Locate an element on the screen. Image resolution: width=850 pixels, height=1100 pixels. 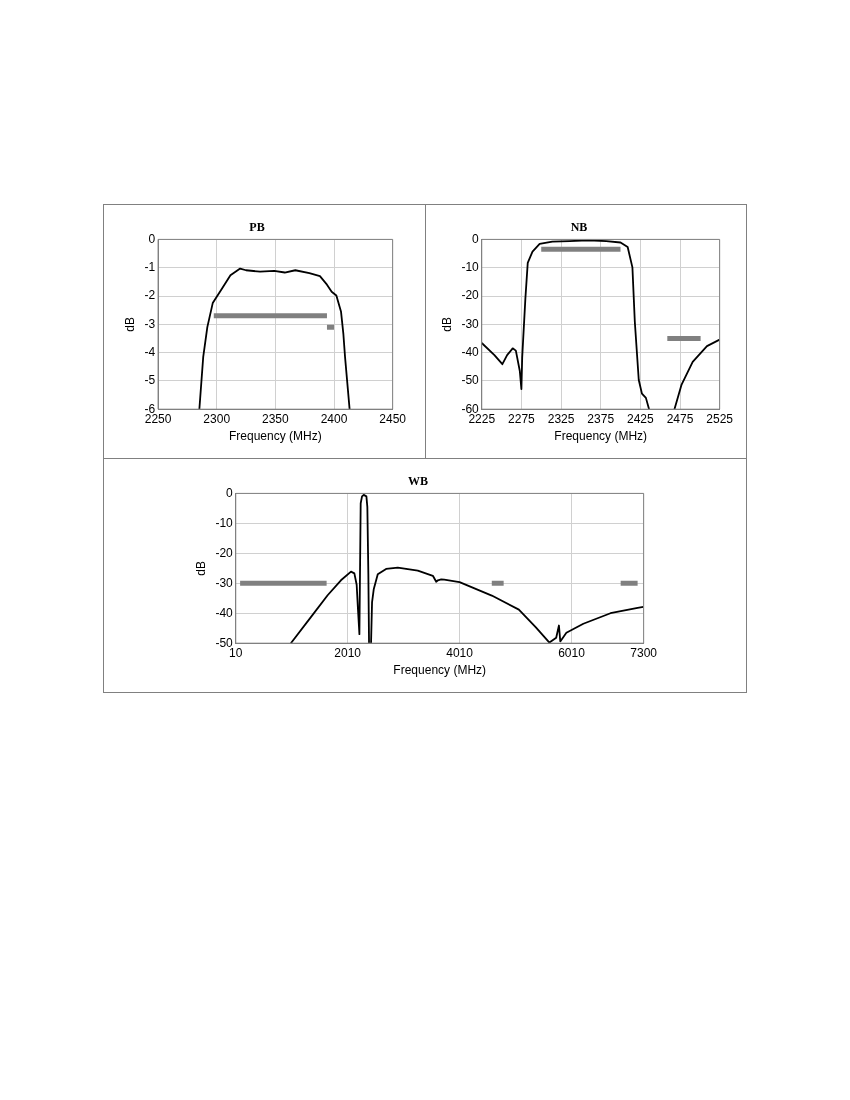
x-tick-label: 2525 is located at coordinates (720, 418).